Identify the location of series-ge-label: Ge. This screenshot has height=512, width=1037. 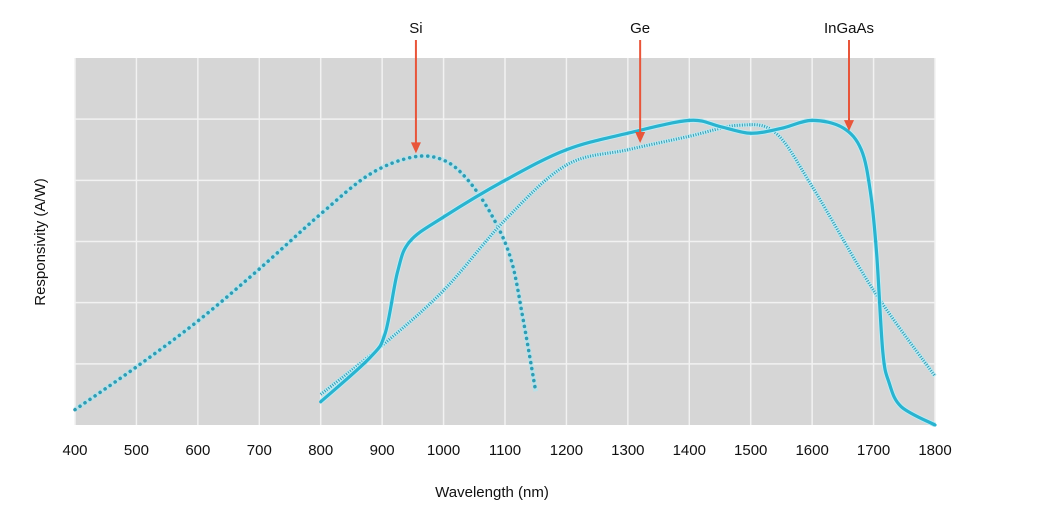
(640, 28).